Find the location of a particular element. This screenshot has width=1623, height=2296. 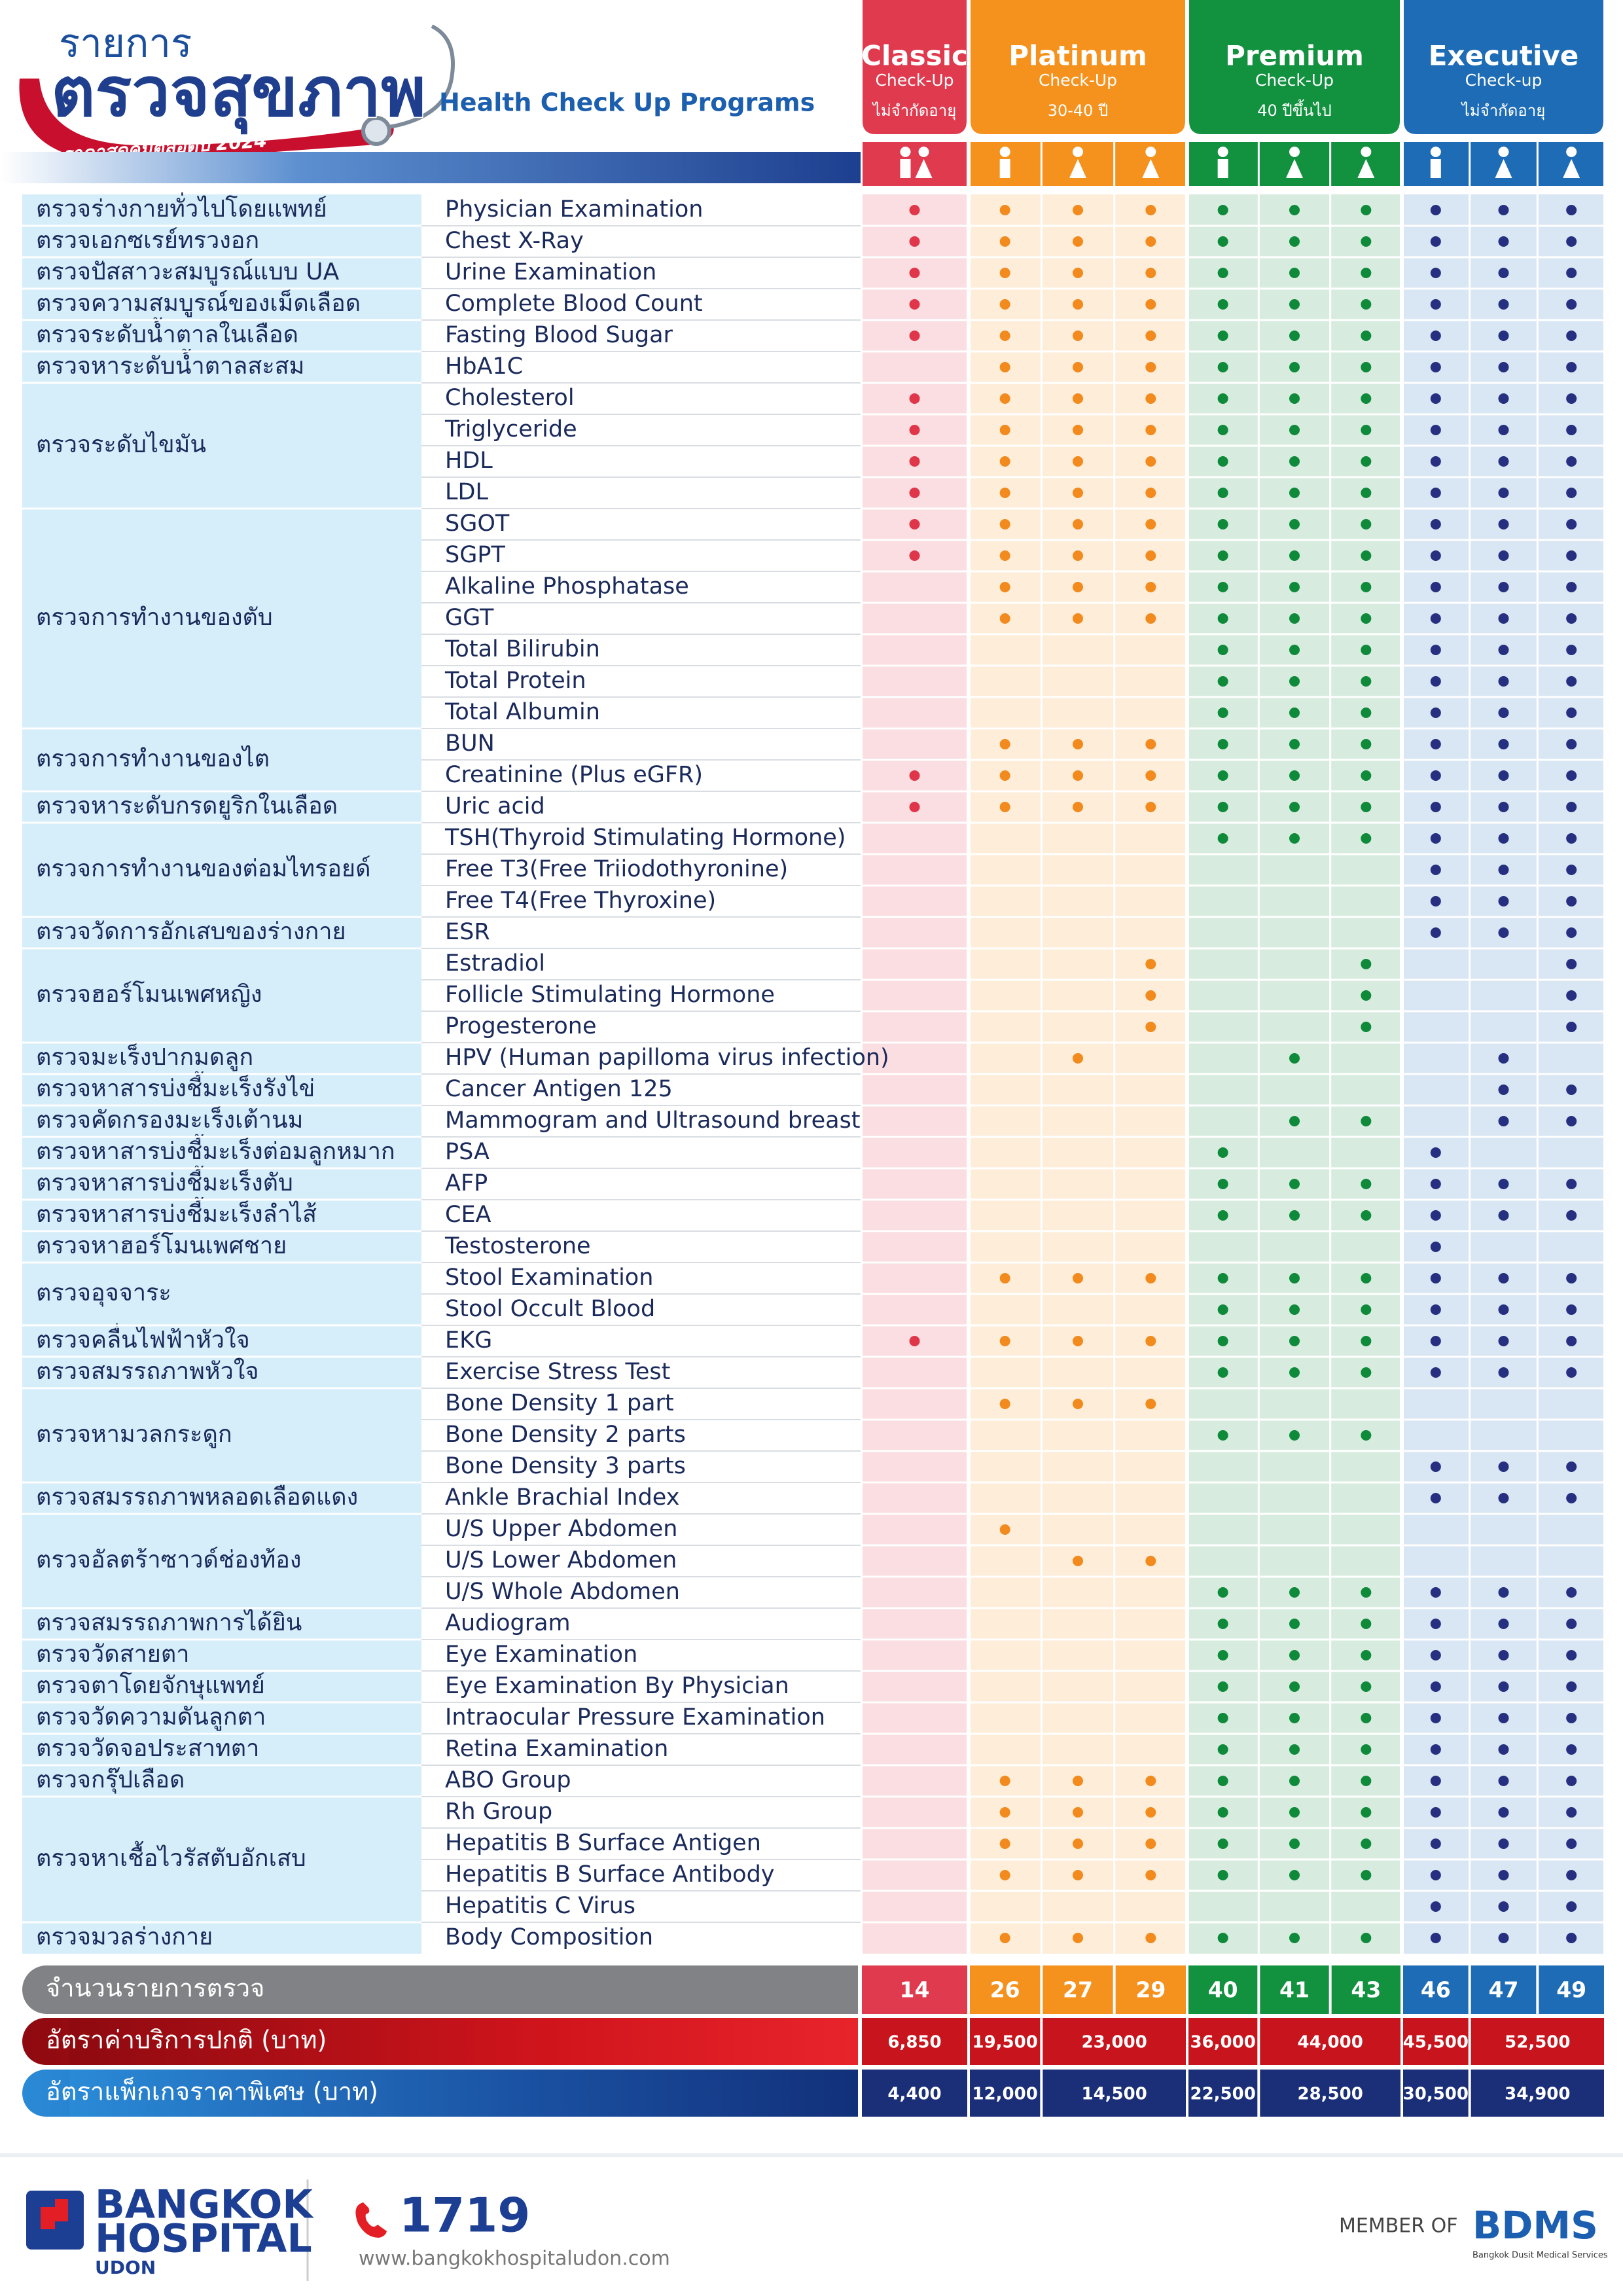

summary-value: 34,900 is located at coordinates (1537, 2094).